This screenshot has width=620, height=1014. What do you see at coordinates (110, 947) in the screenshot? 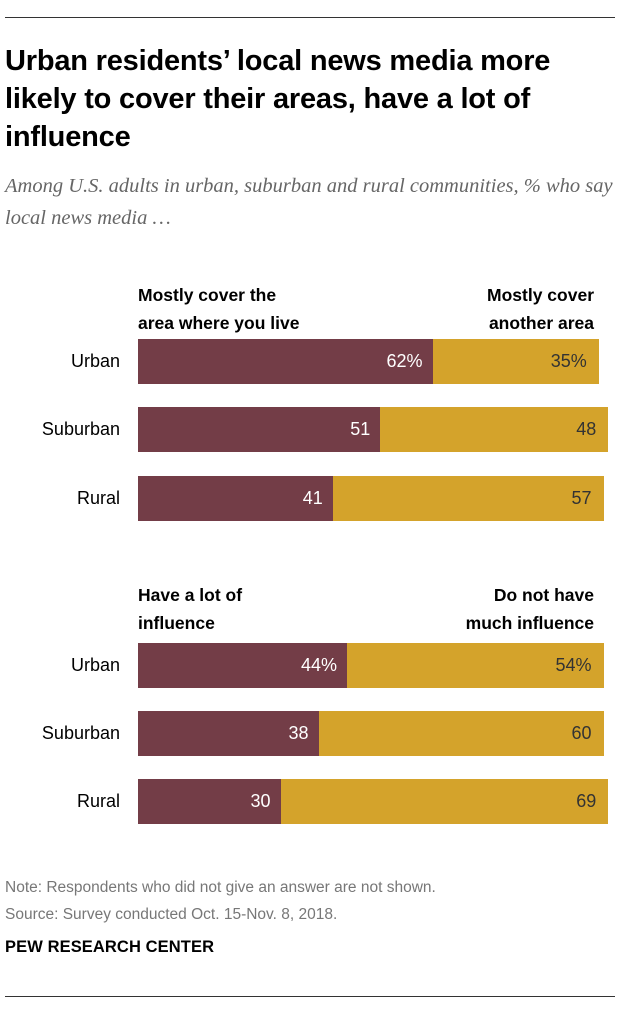
I see `brand-logo-text: PEW RESEARCH CENTER` at bounding box center [110, 947].